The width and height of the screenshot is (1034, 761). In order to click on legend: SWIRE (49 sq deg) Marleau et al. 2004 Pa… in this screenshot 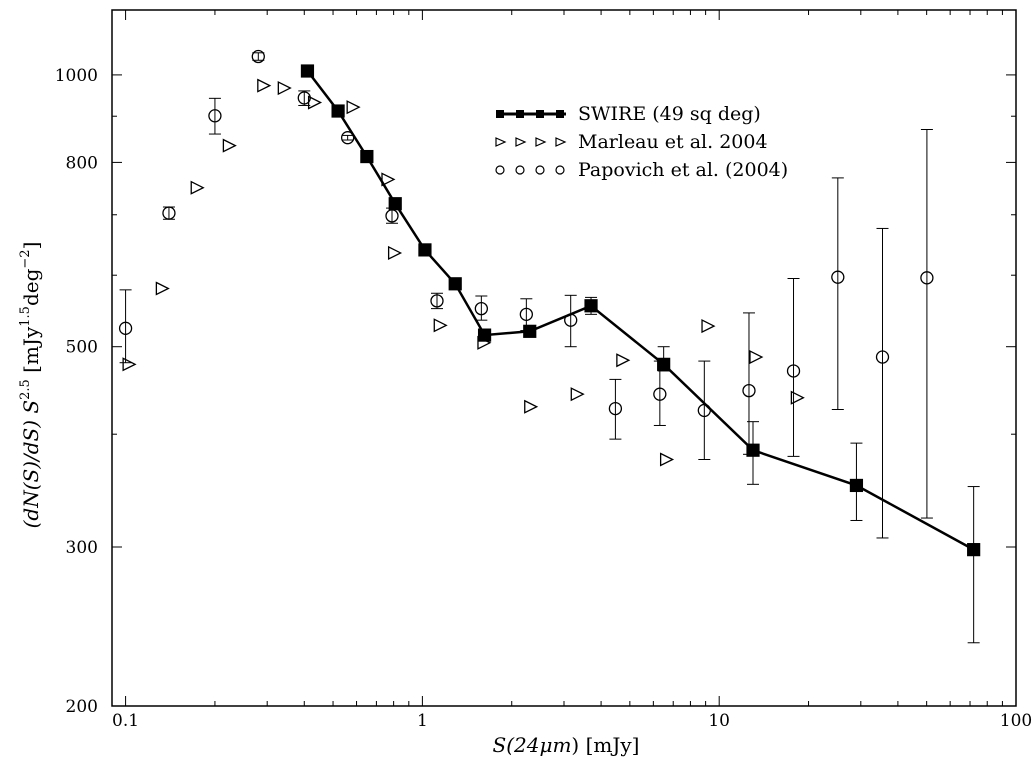, I will do `click(641, 142)`.